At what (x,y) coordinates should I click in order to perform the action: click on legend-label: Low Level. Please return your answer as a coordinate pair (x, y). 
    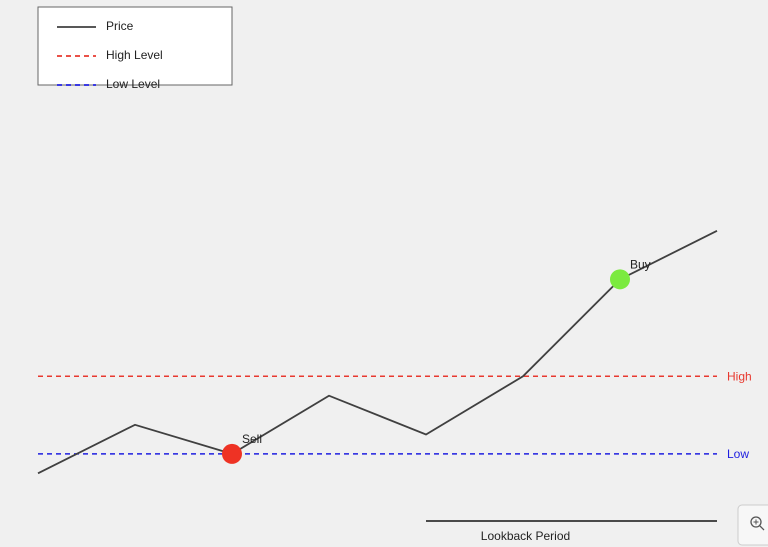
    Looking at the image, I should click on (133, 84).